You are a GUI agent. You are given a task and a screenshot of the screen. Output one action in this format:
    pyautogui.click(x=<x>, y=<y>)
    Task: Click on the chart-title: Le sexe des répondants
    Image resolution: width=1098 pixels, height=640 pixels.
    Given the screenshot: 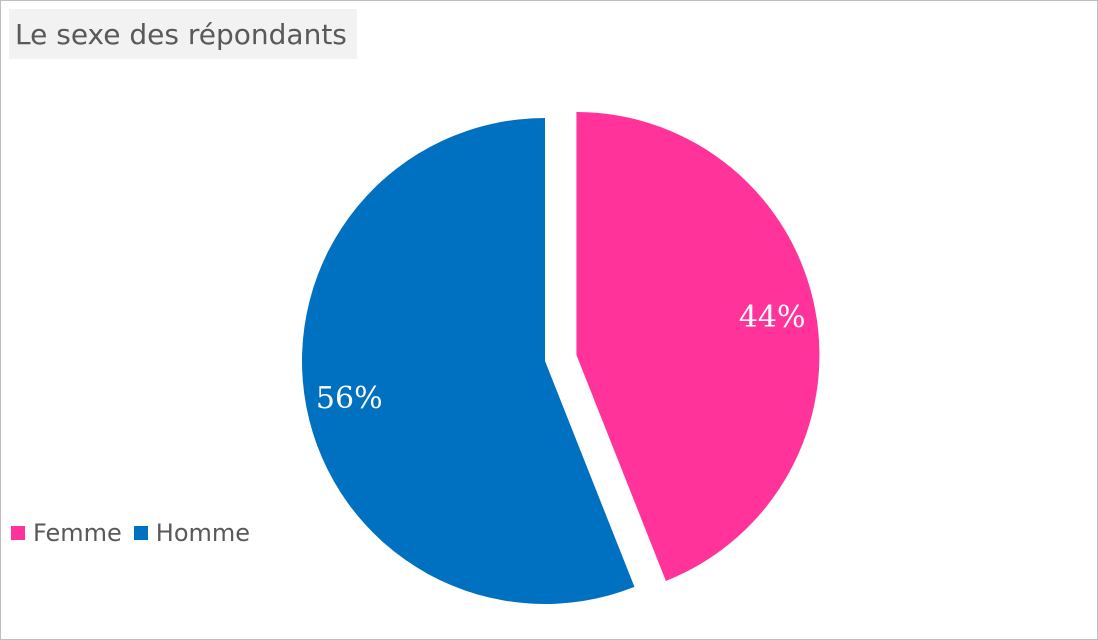 What is the action you would take?
    pyautogui.click(x=181, y=34)
    